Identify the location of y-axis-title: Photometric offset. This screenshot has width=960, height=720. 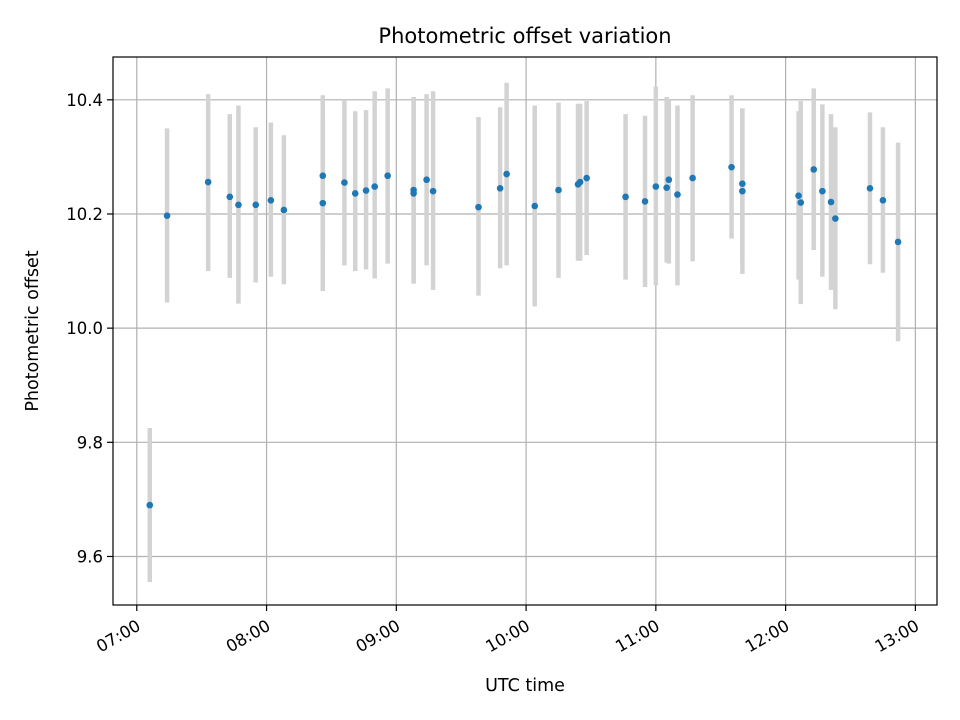
(33, 330).